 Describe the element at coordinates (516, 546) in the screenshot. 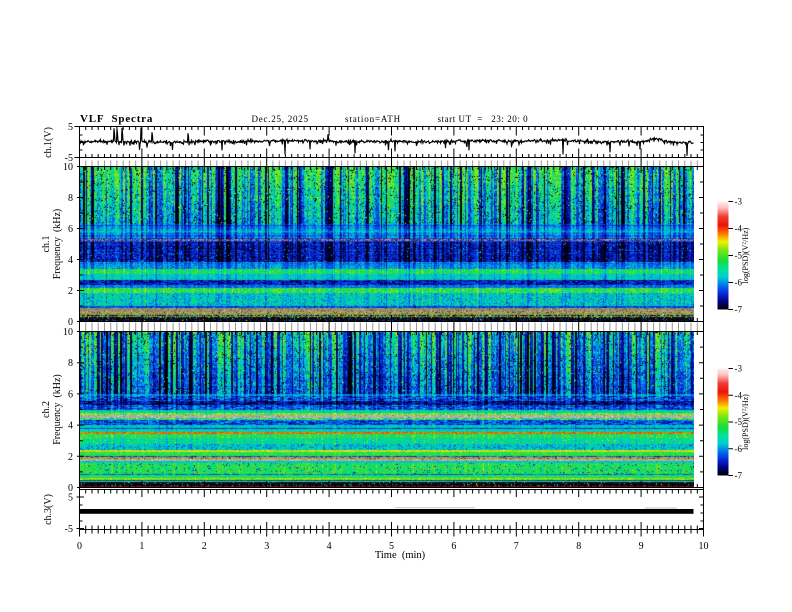

I see `svg-text: 7` at that location.